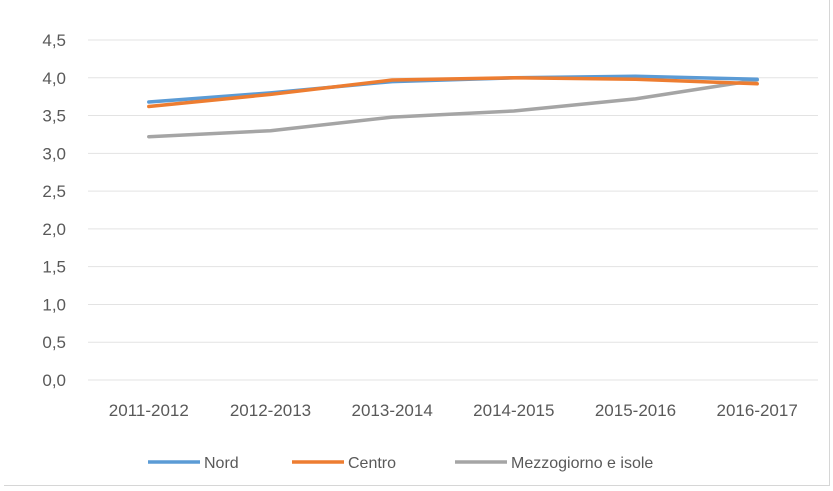  I want to click on x-tick-label: 2016-2017, so click(757, 410).